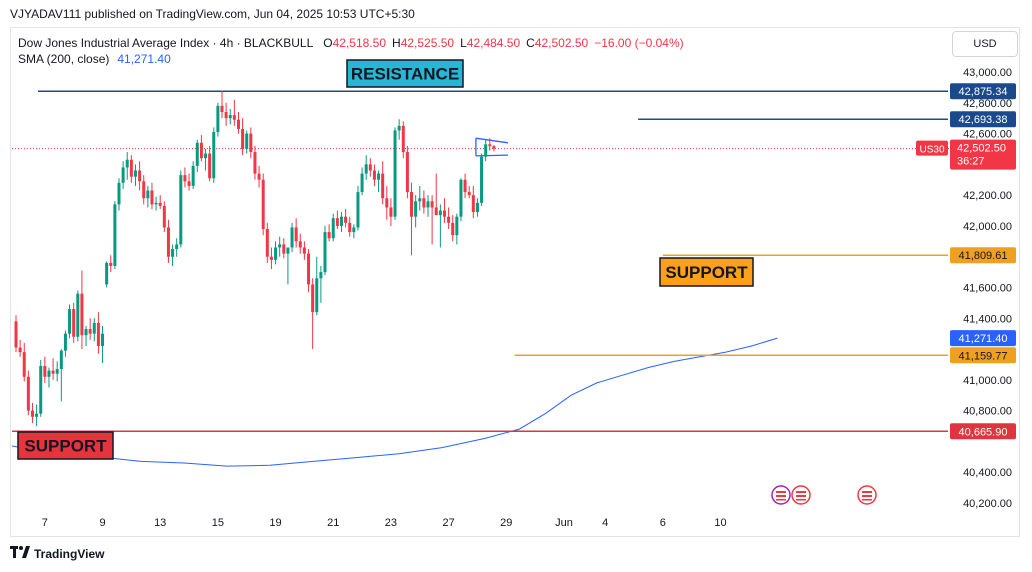  What do you see at coordinates (971, 162) in the screenshot?
I see `countdown-label: 36:27` at bounding box center [971, 162].